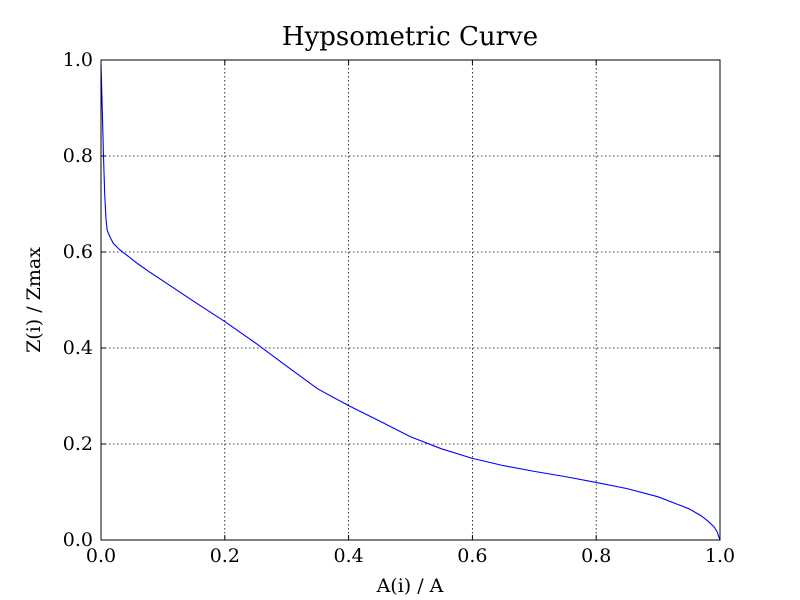 Image resolution: width=800 pixels, height=600 pixels. Describe the element at coordinates (78, 444) in the screenshot. I see `y-tick-label: 0.2` at that location.